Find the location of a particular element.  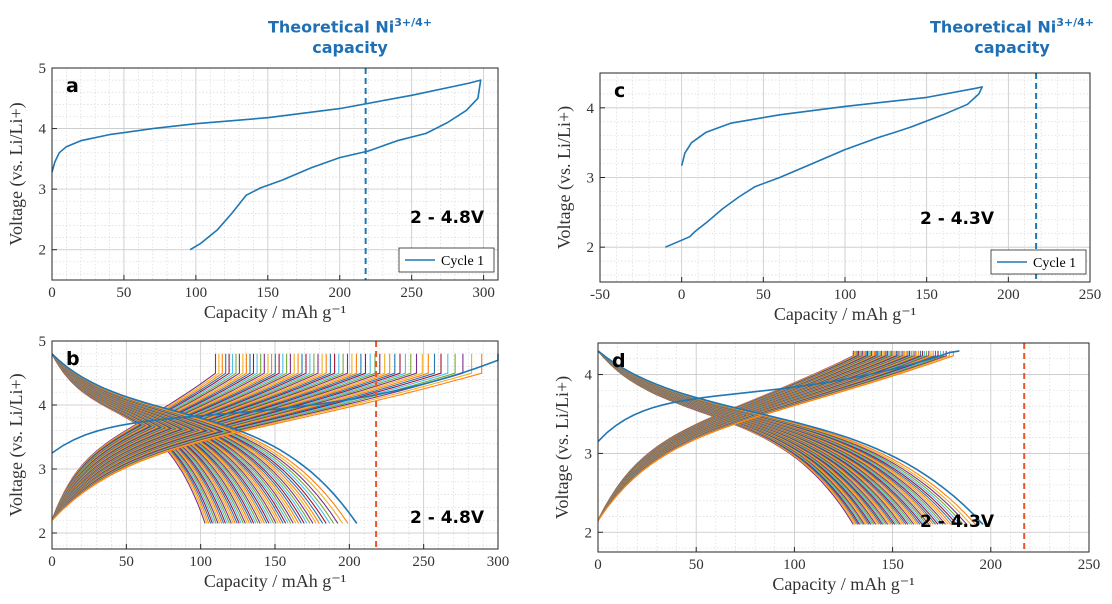

capacity-word: capacity is located at coordinates (1012, 48).